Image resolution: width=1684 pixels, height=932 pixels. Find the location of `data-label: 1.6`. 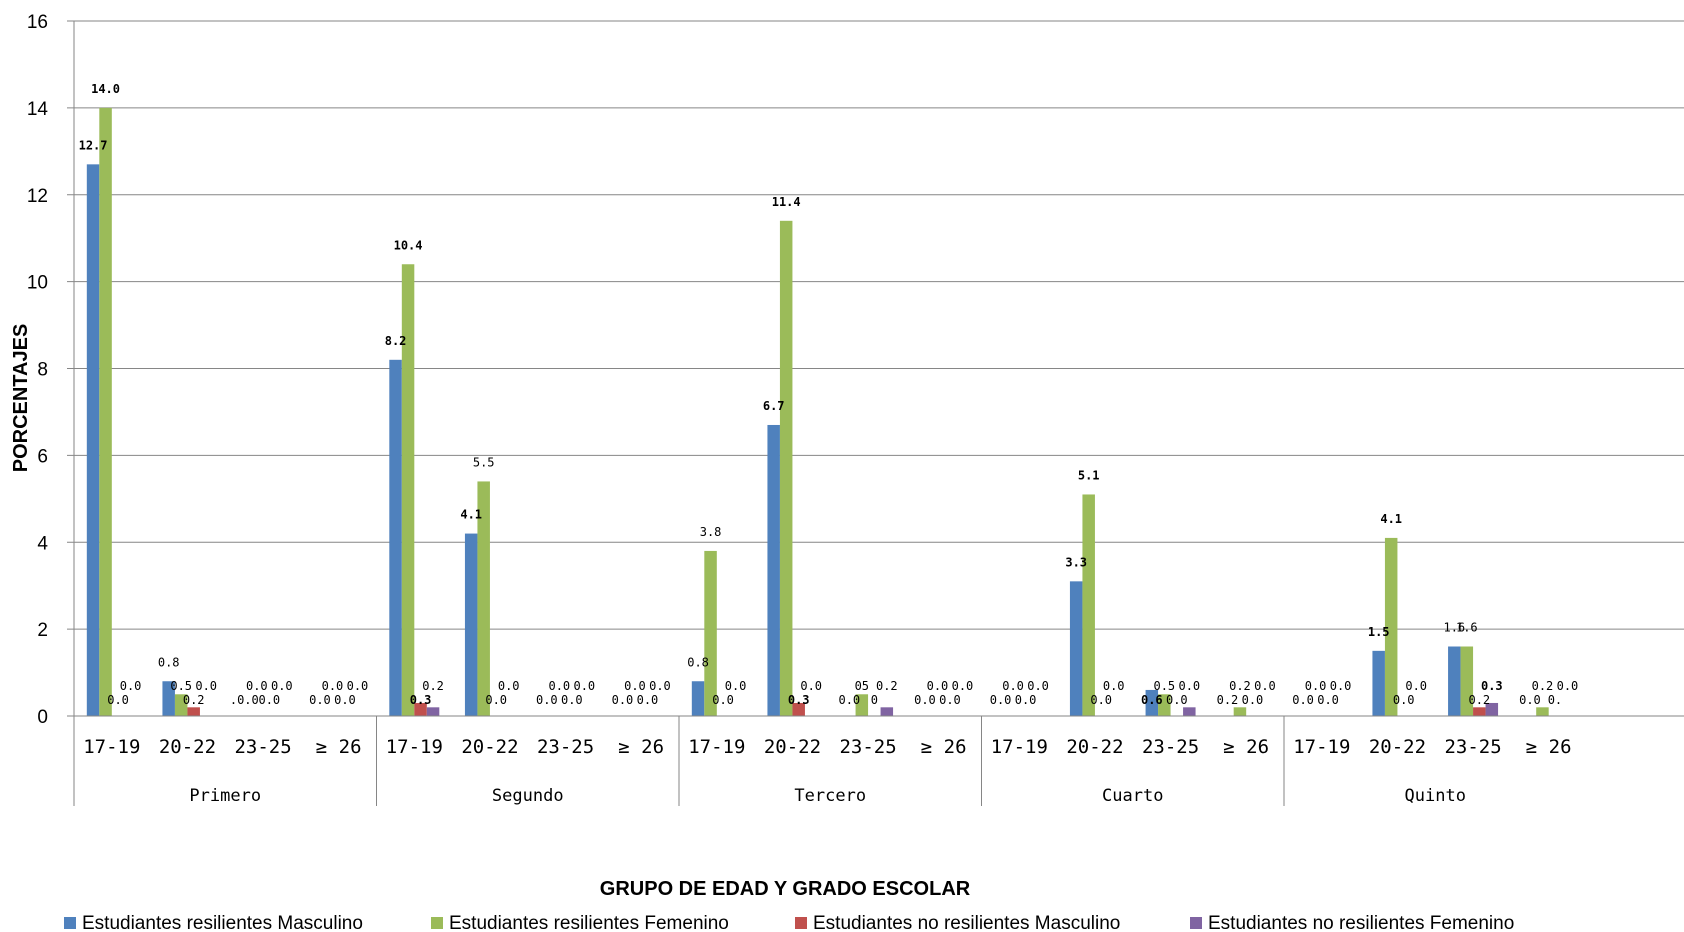

data-label: 1.6 is located at coordinates (1454, 628).